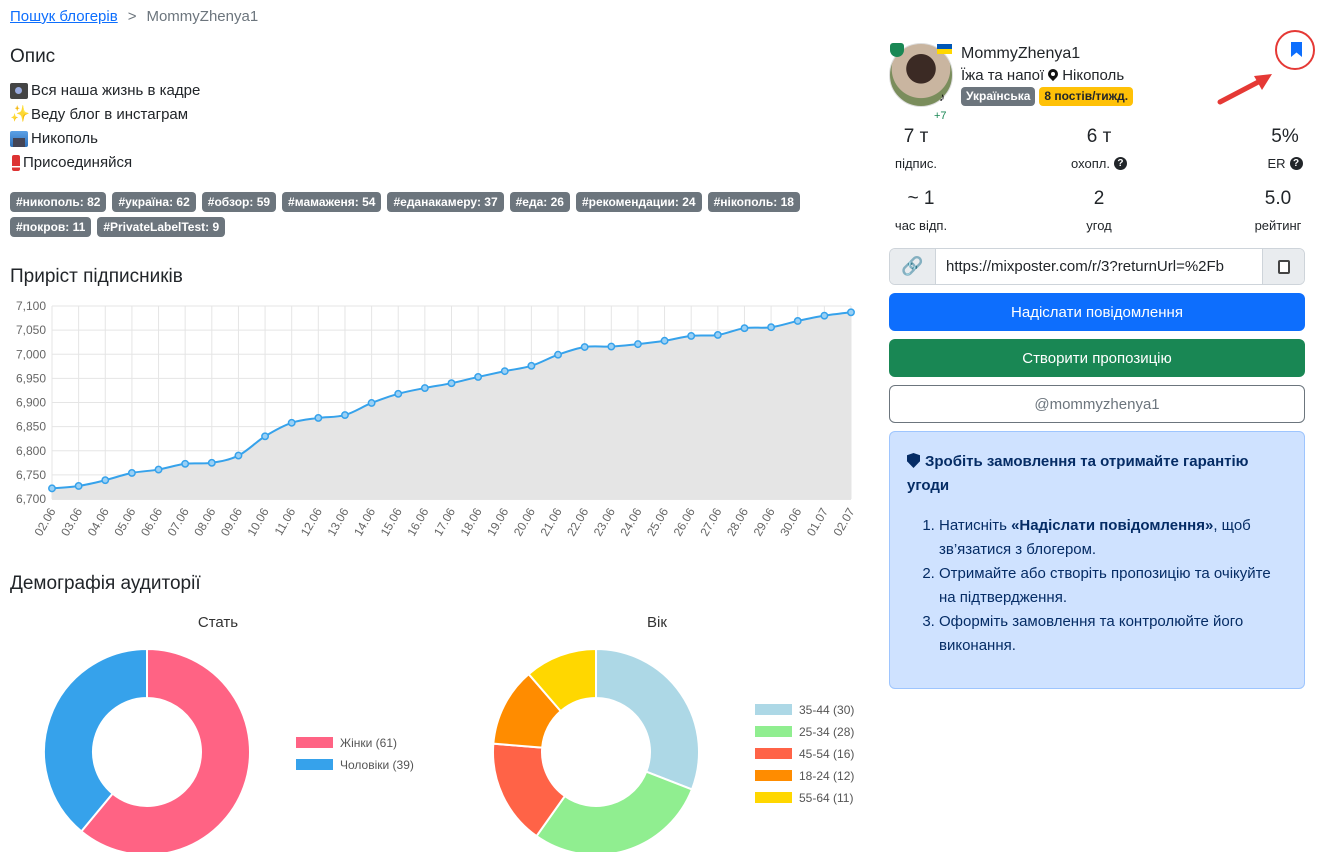 The height and width of the screenshot is (852, 1323). I want to click on x-tick-label: 13.06, so click(337, 521).